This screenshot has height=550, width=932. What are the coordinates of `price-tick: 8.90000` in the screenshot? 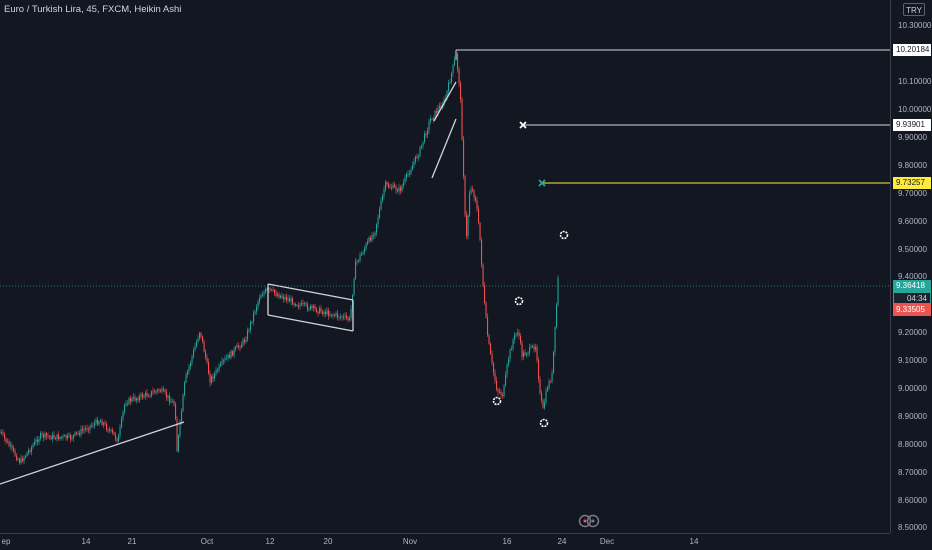 It's located at (912, 416).